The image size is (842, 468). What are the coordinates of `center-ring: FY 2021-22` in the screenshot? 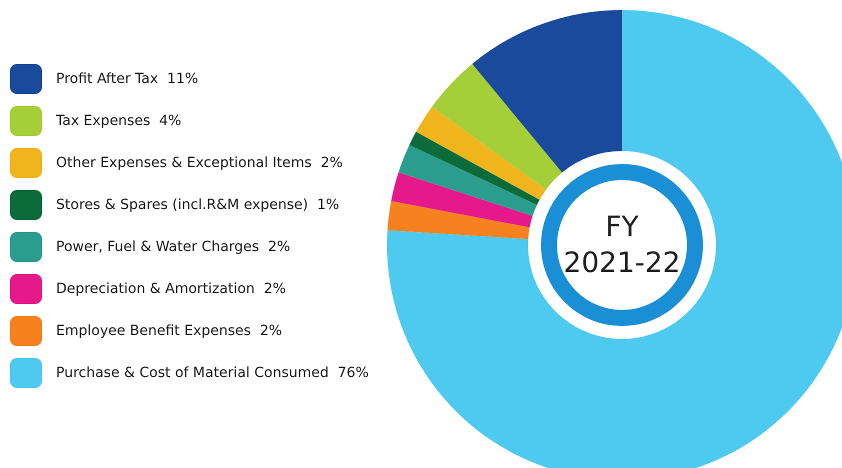 It's located at (622, 245).